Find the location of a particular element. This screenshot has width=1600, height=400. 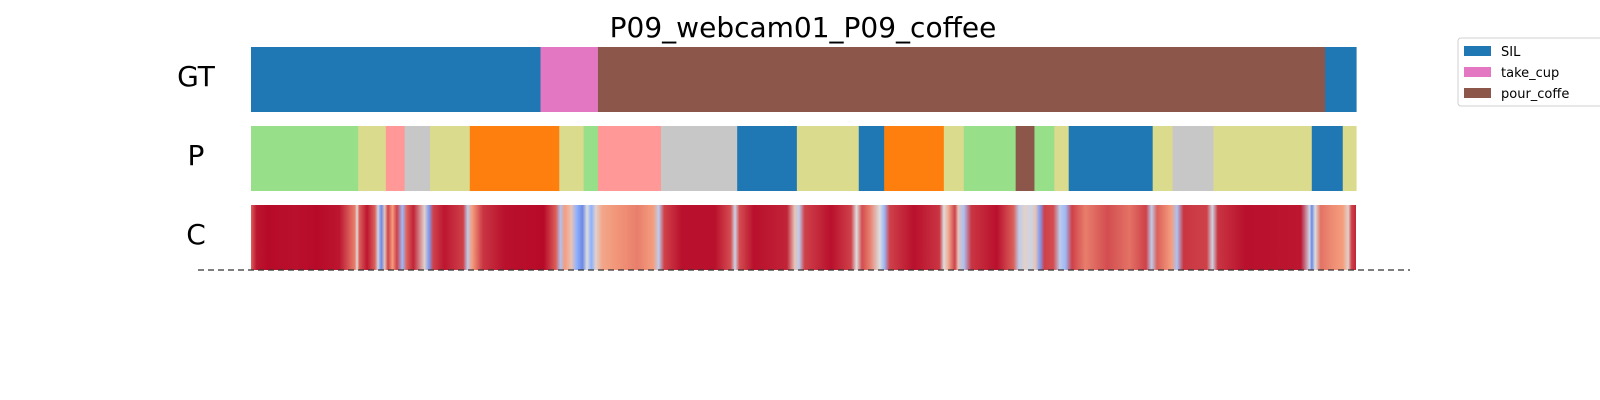

legend: SIL take_cup pour_coffe is located at coordinates (1528, 72).